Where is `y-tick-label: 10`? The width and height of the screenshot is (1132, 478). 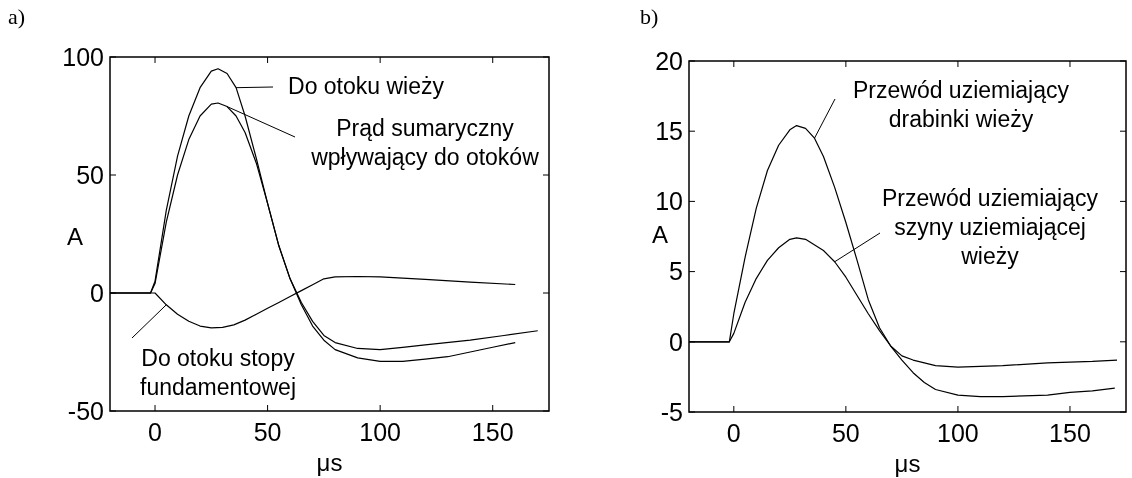 y-tick-label: 10 is located at coordinates (669, 201).